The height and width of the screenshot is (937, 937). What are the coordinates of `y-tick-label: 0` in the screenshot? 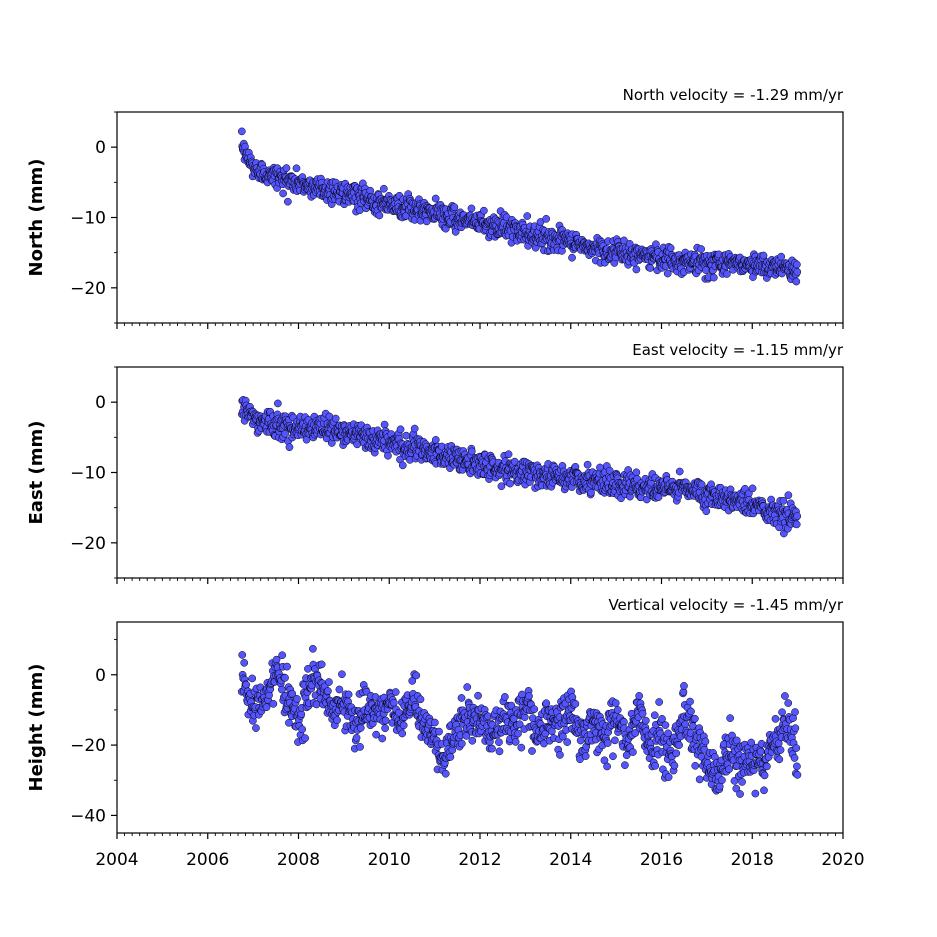 It's located at (100, 676).